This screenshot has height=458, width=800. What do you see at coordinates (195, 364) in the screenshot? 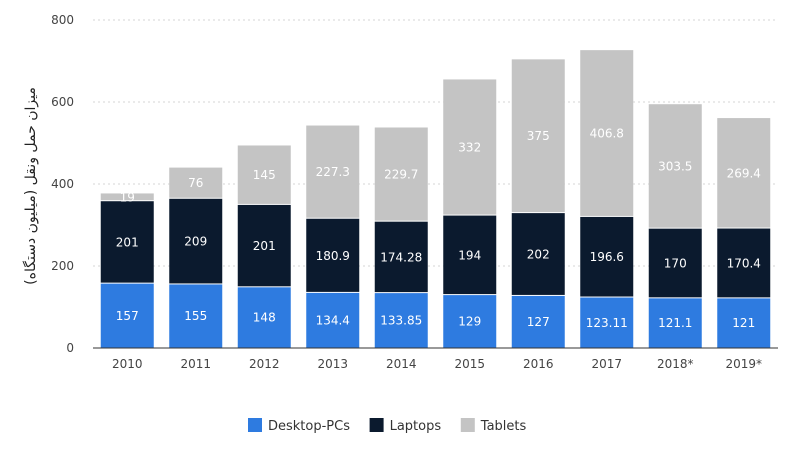
I see `x-tick-label: 2011` at bounding box center [195, 364].